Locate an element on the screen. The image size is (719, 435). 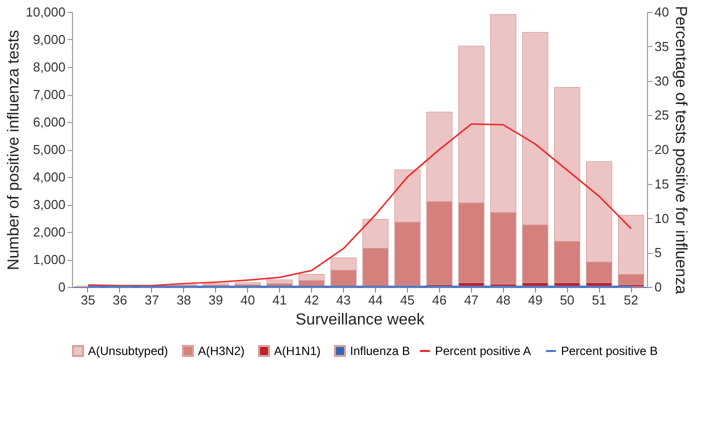
y-tick-label: 1,000 is located at coordinates (49, 259).